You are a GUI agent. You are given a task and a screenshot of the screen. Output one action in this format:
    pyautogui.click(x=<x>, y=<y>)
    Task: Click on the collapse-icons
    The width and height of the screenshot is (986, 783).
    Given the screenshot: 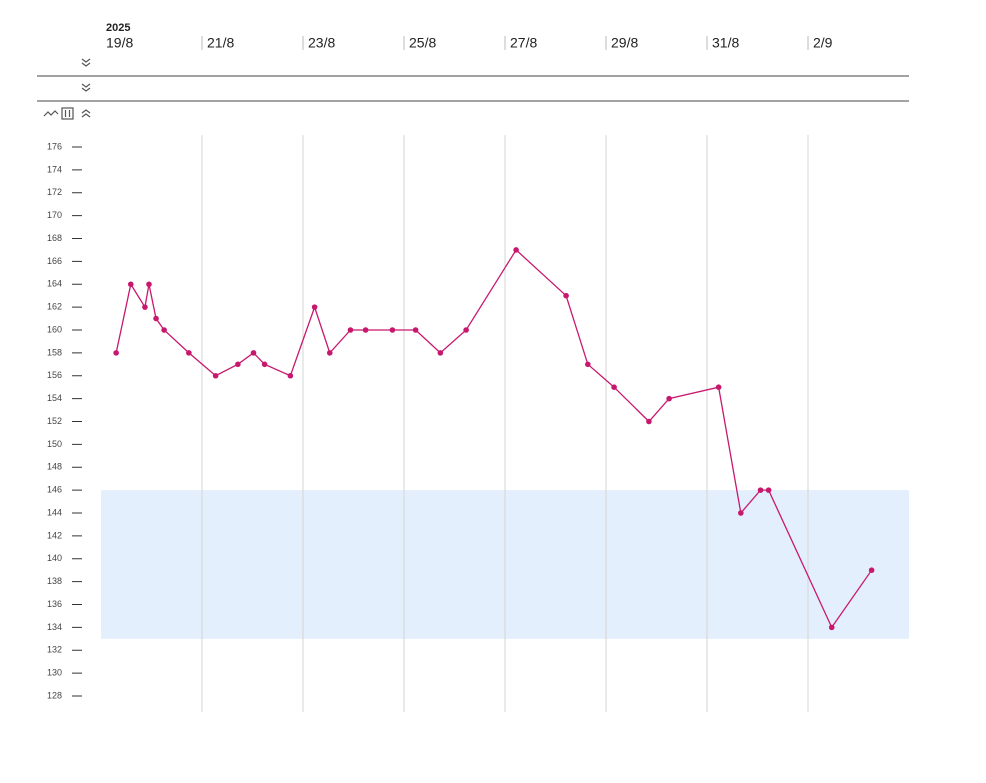 What is the action you would take?
    pyautogui.click(x=67, y=89)
    